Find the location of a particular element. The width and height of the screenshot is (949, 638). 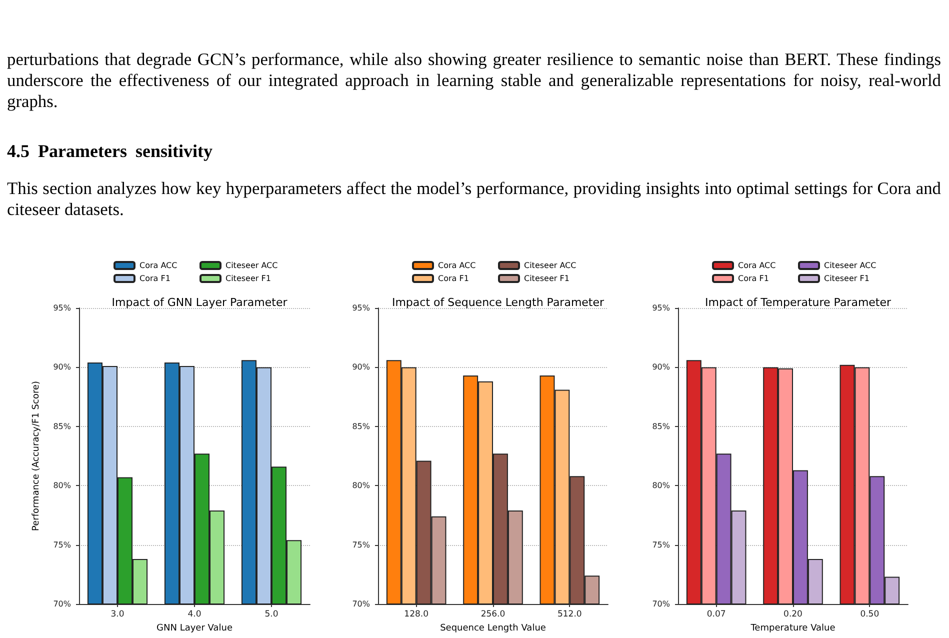

x-tick-label: 0.07 is located at coordinates (716, 615).